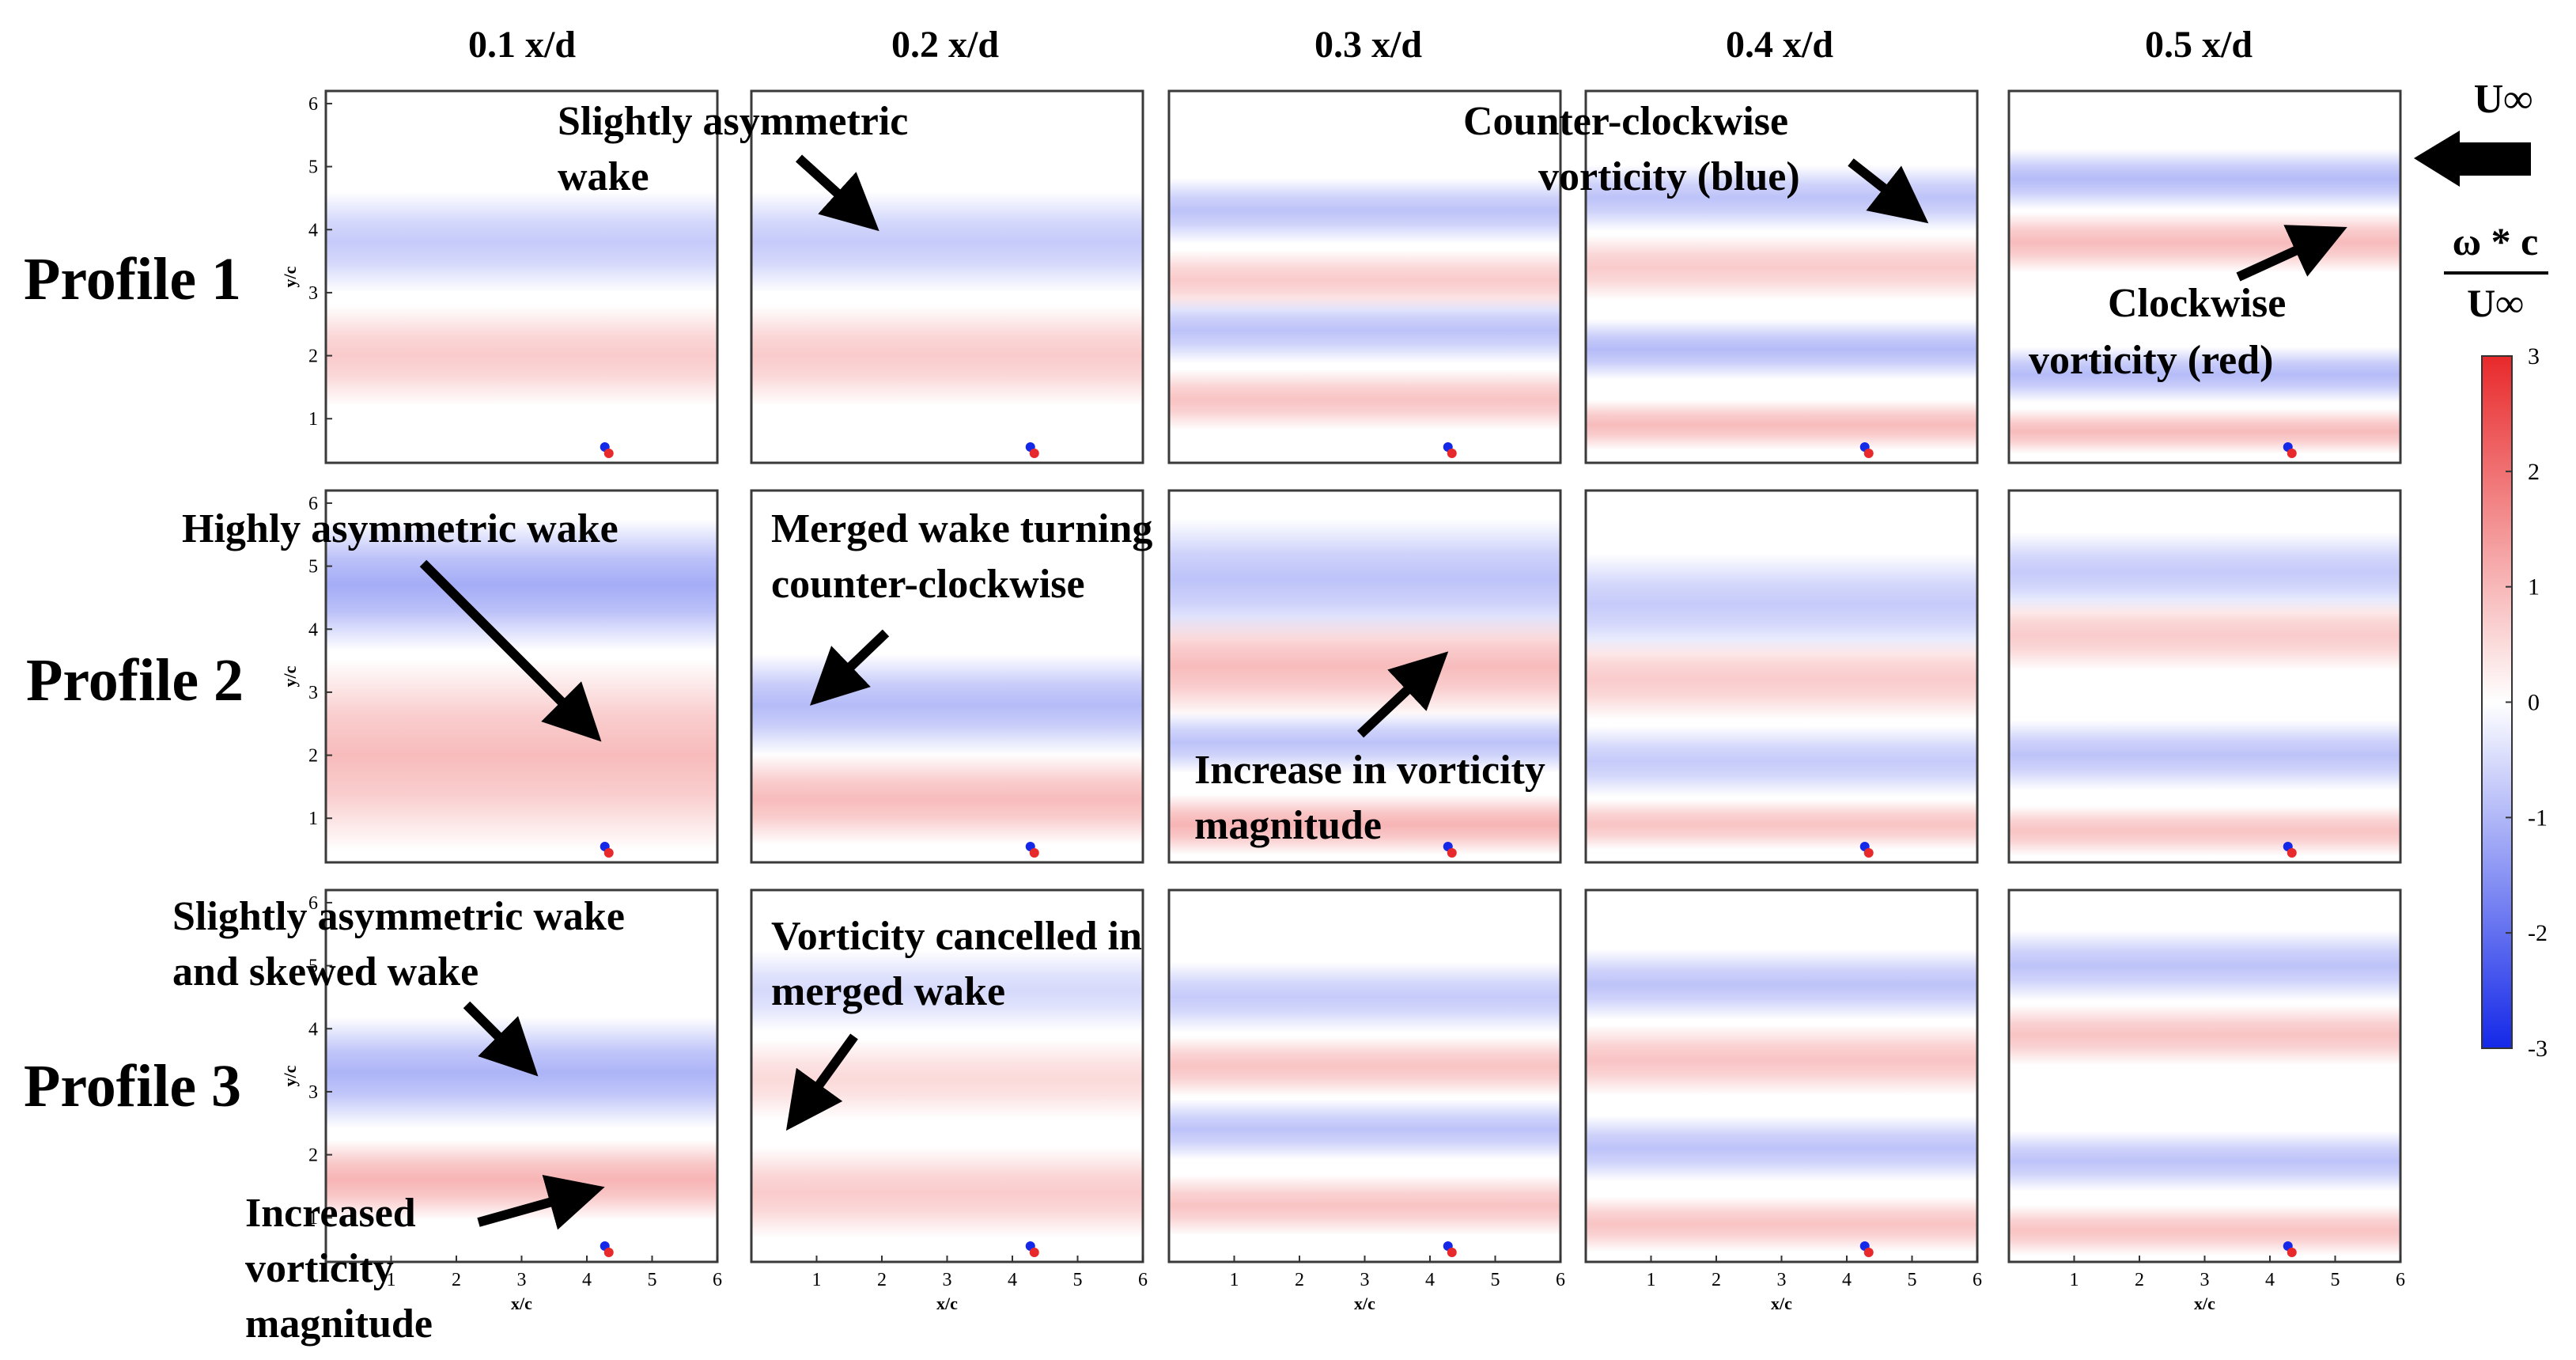 Image resolution: width=2576 pixels, height=1360 pixels. Describe the element at coordinates (961, 528) in the screenshot. I see `annotation-4-line-0: Merged wake turning` at that location.